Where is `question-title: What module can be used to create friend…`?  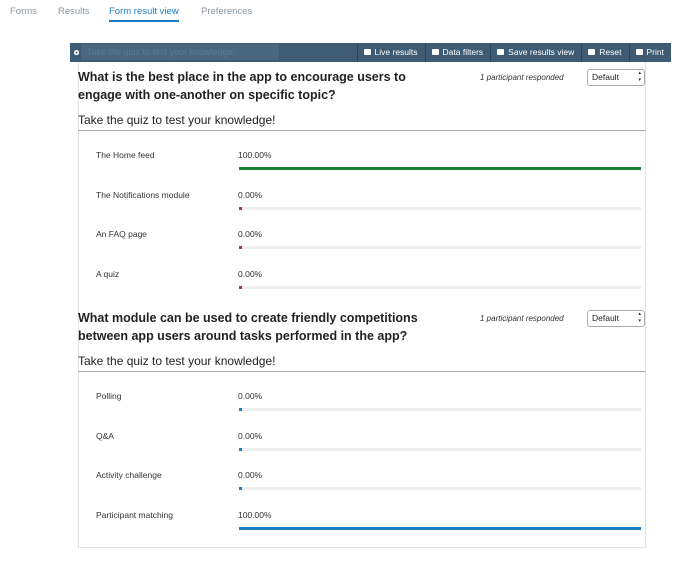 question-title: What module can be used to create friend… is located at coordinates (248, 327).